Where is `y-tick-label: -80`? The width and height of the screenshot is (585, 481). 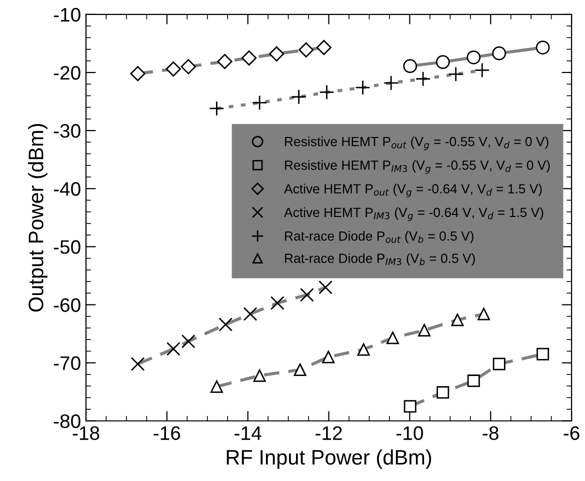
y-tick-label: -80 is located at coordinates (67, 421).